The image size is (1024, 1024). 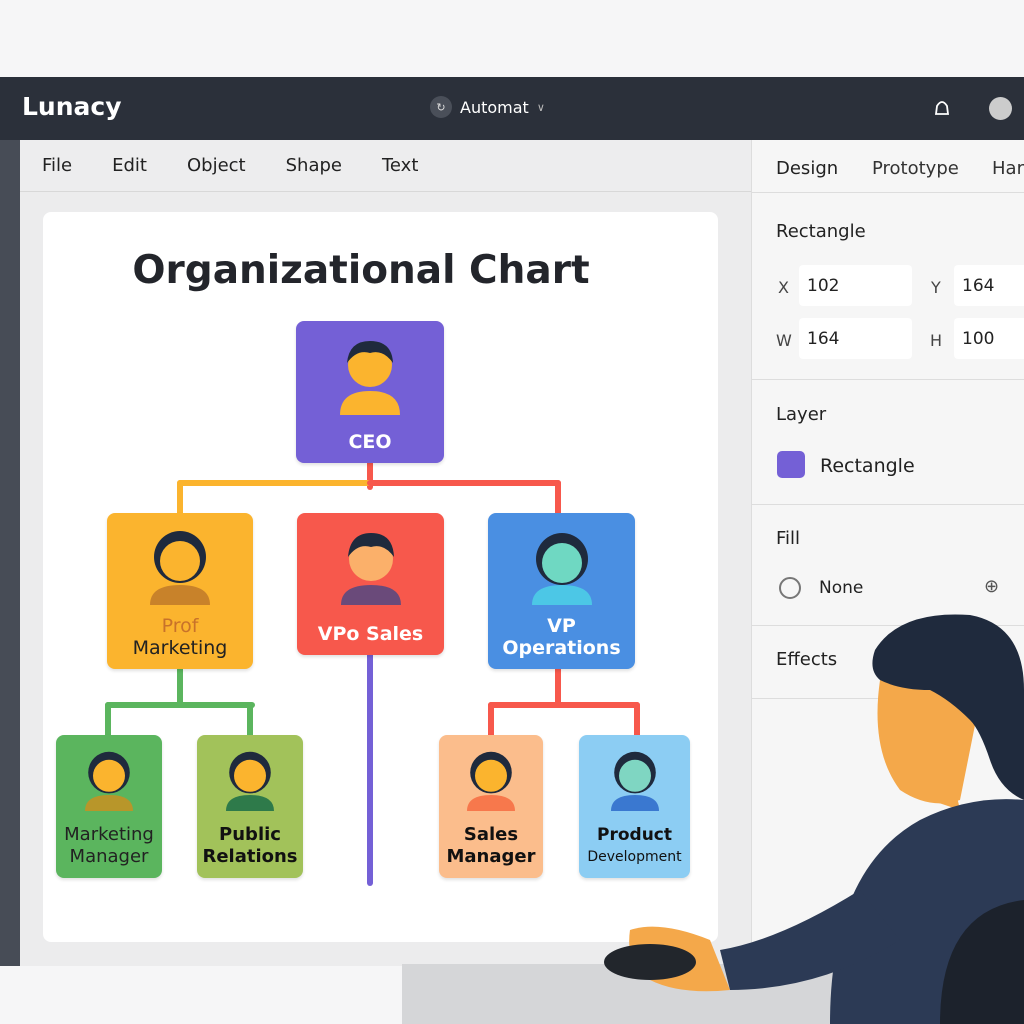 I want to click on node-prof-marketing: Prof Marketing, so click(x=180, y=591).